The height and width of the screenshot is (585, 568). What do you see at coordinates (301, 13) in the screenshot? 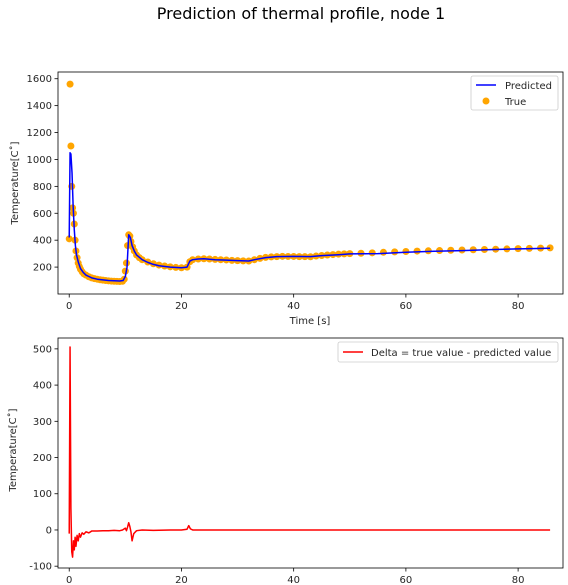
I see `figure-title: Prediction of thermal profile, node 1` at bounding box center [301, 13].